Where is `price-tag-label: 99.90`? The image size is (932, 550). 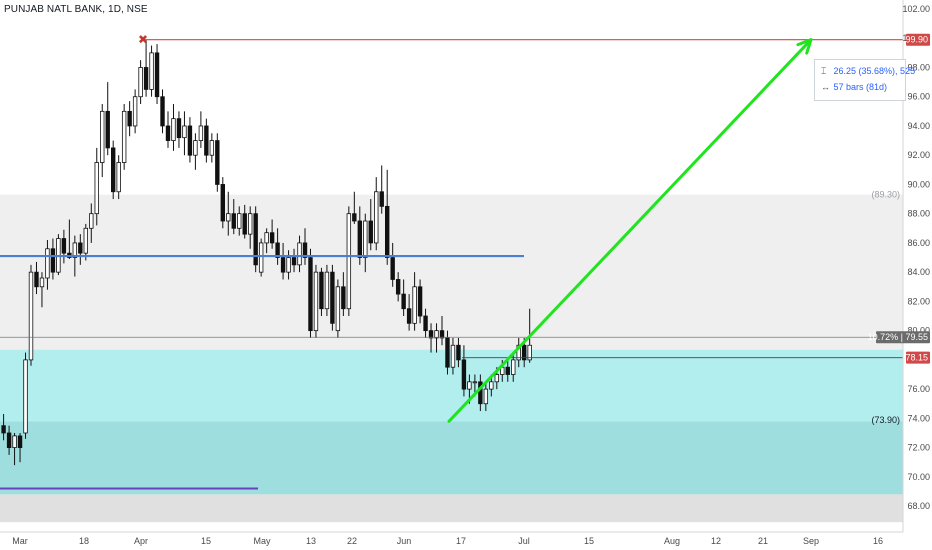
price-tag-label: 99.90 is located at coordinates (916, 40).